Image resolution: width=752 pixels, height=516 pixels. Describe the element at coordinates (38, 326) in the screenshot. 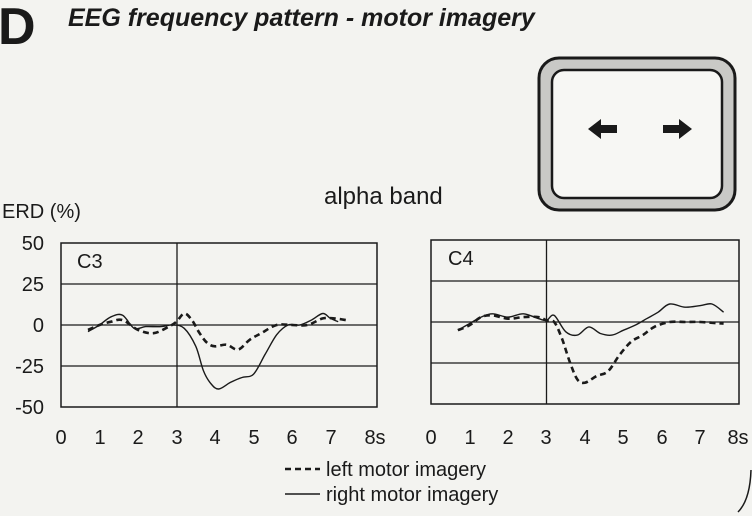

I see `y-tick-label: 0` at that location.